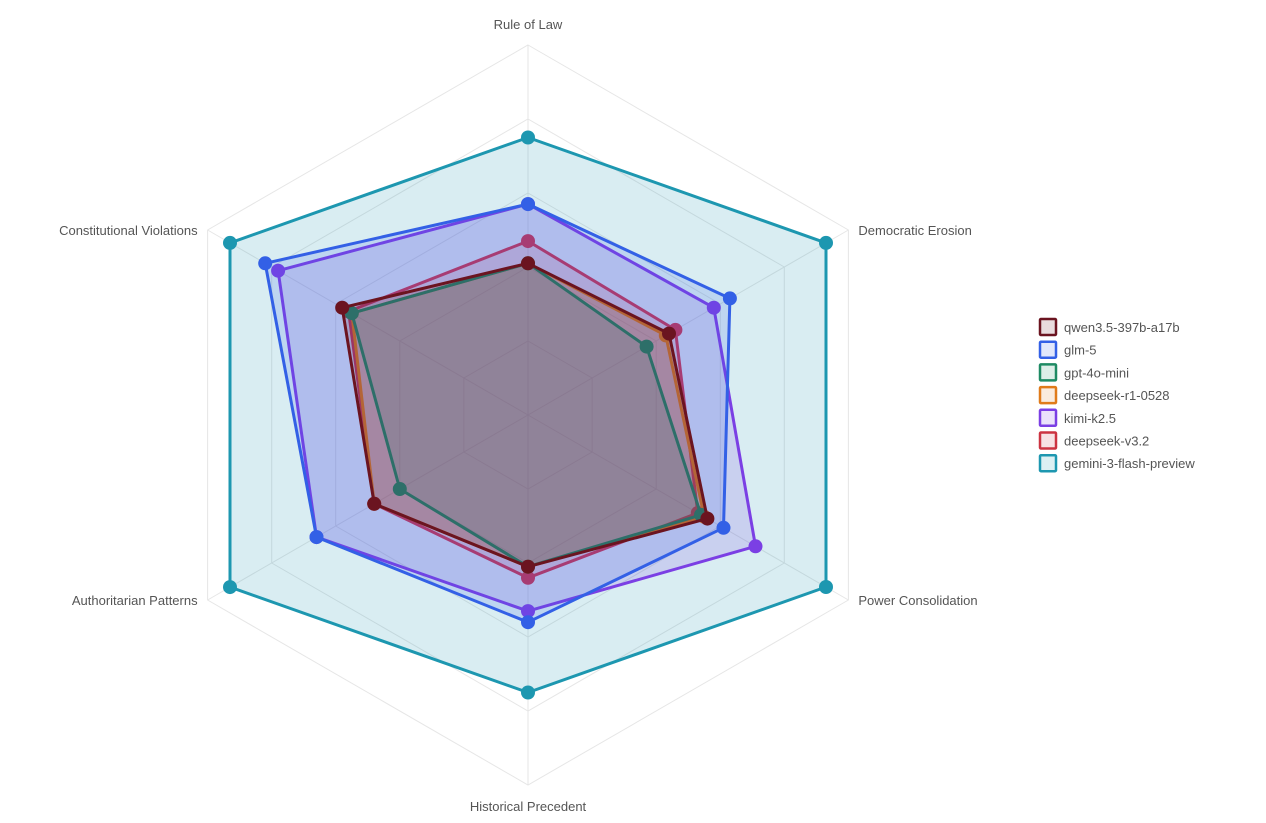 The image size is (1266, 823). I want to click on legend-label: gemini-3-flash-preview, so click(1129, 463).